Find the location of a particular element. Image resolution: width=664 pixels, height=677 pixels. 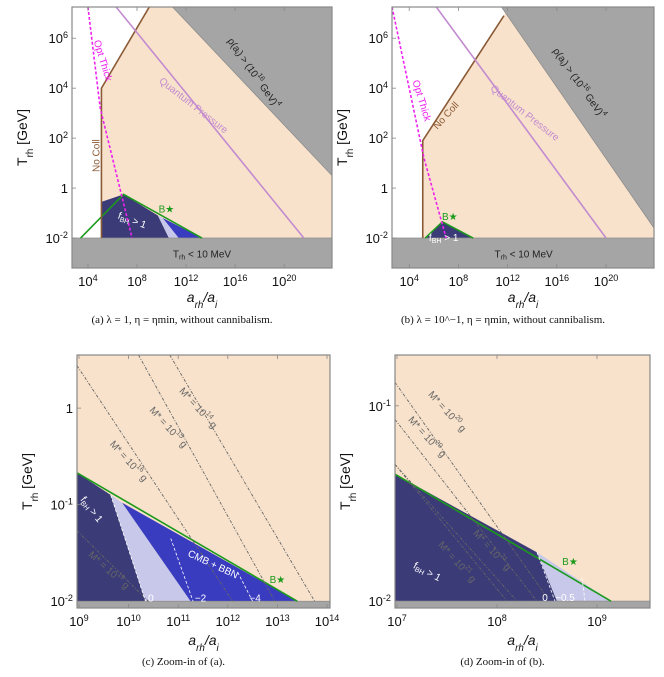

line-contour-minus2 is located at coordinates (182, 570).